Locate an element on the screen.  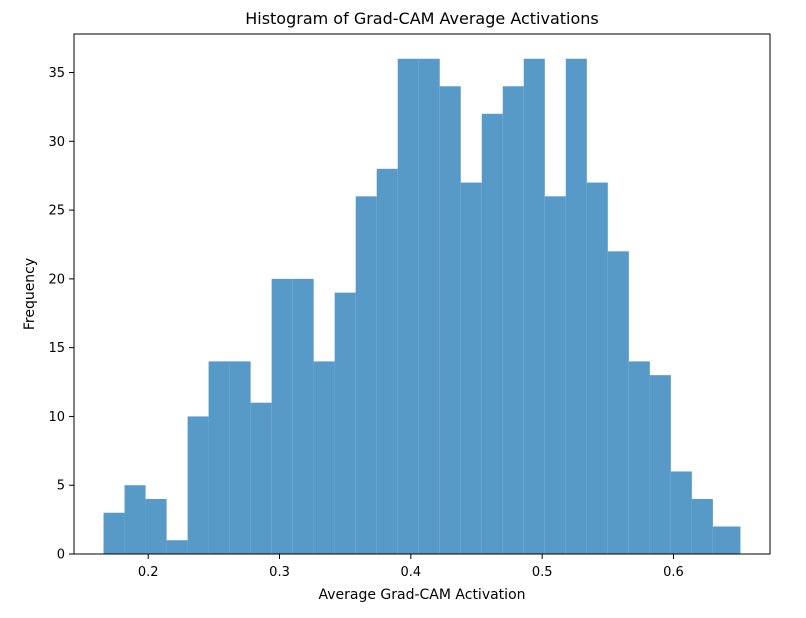
y-tick-label: 15 is located at coordinates (56, 348).